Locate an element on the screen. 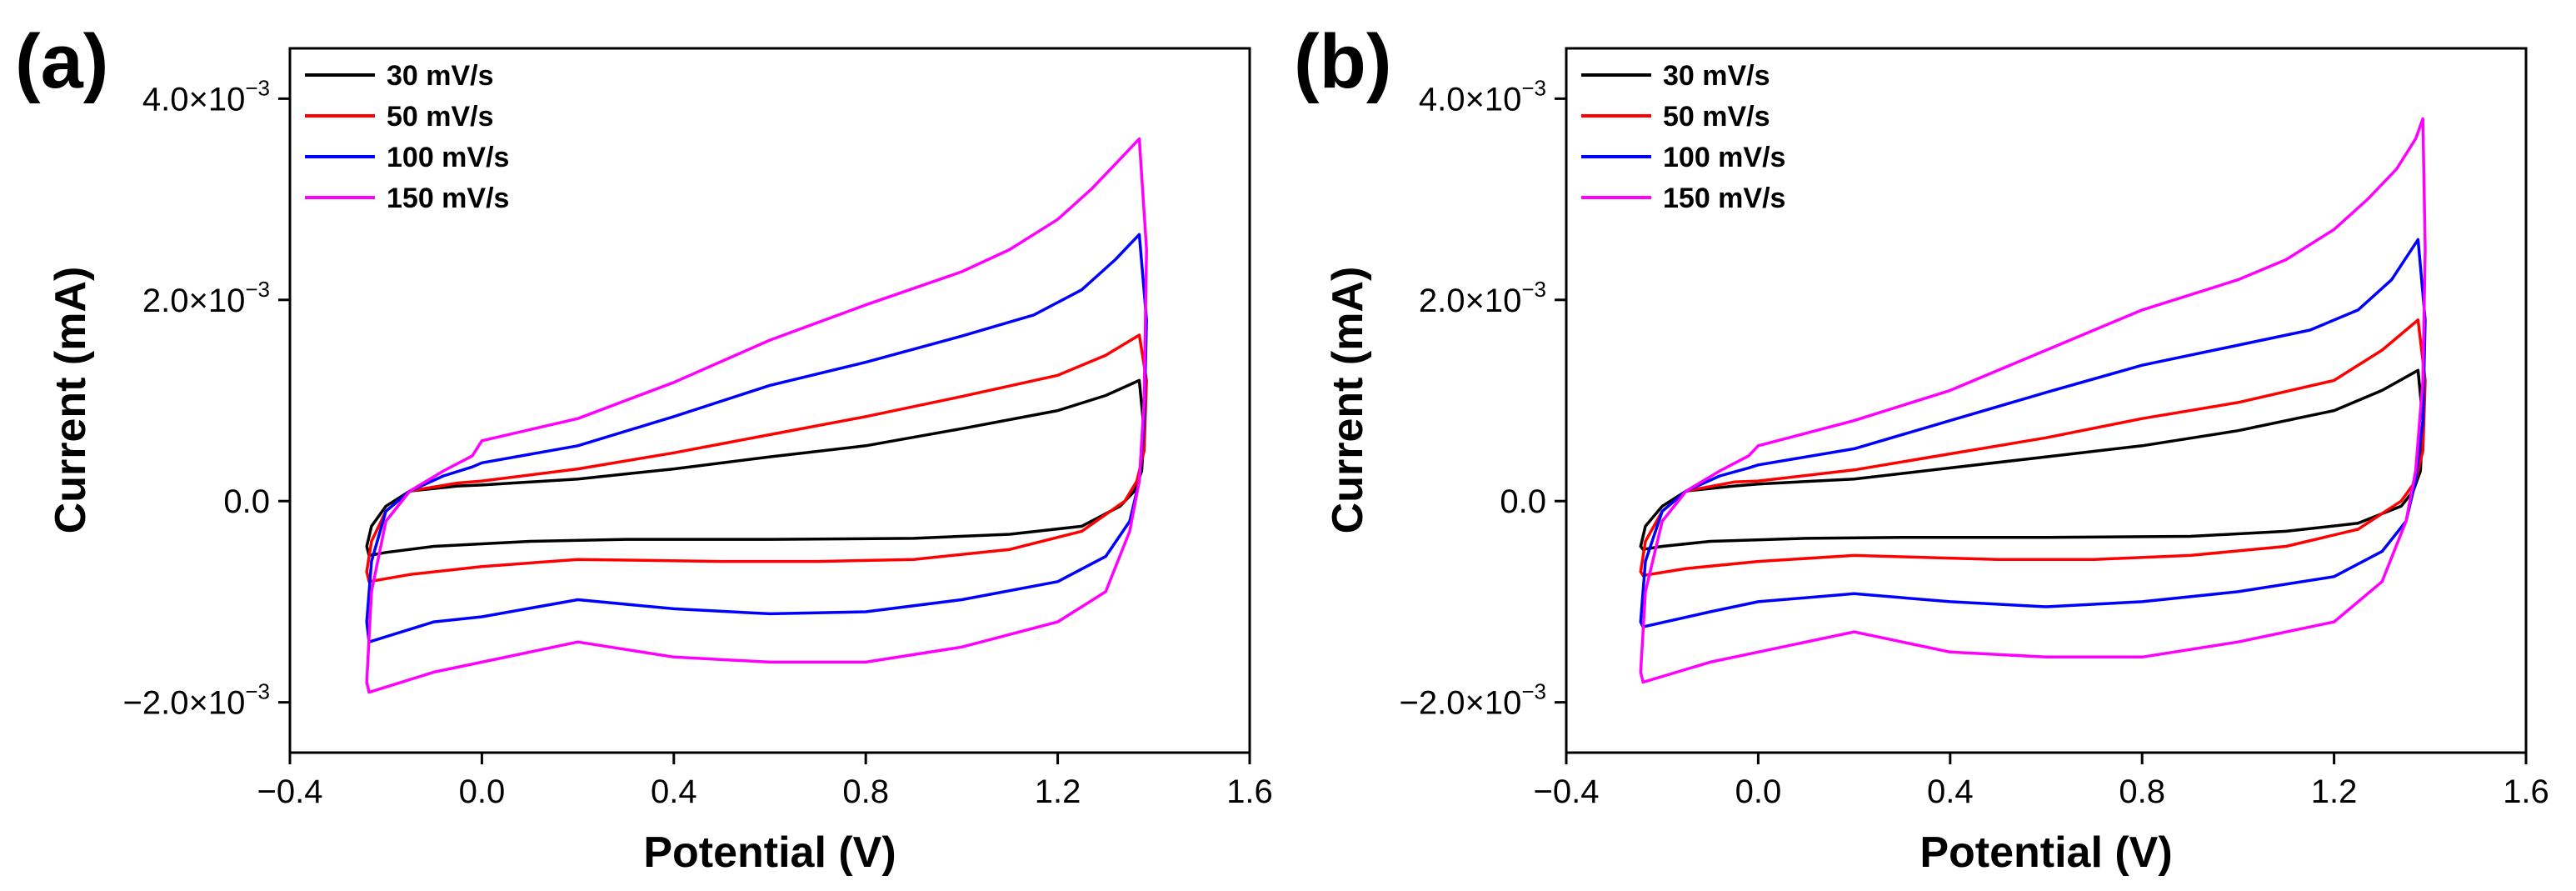  panel-b-label: (b) is located at coordinates (1342, 61).